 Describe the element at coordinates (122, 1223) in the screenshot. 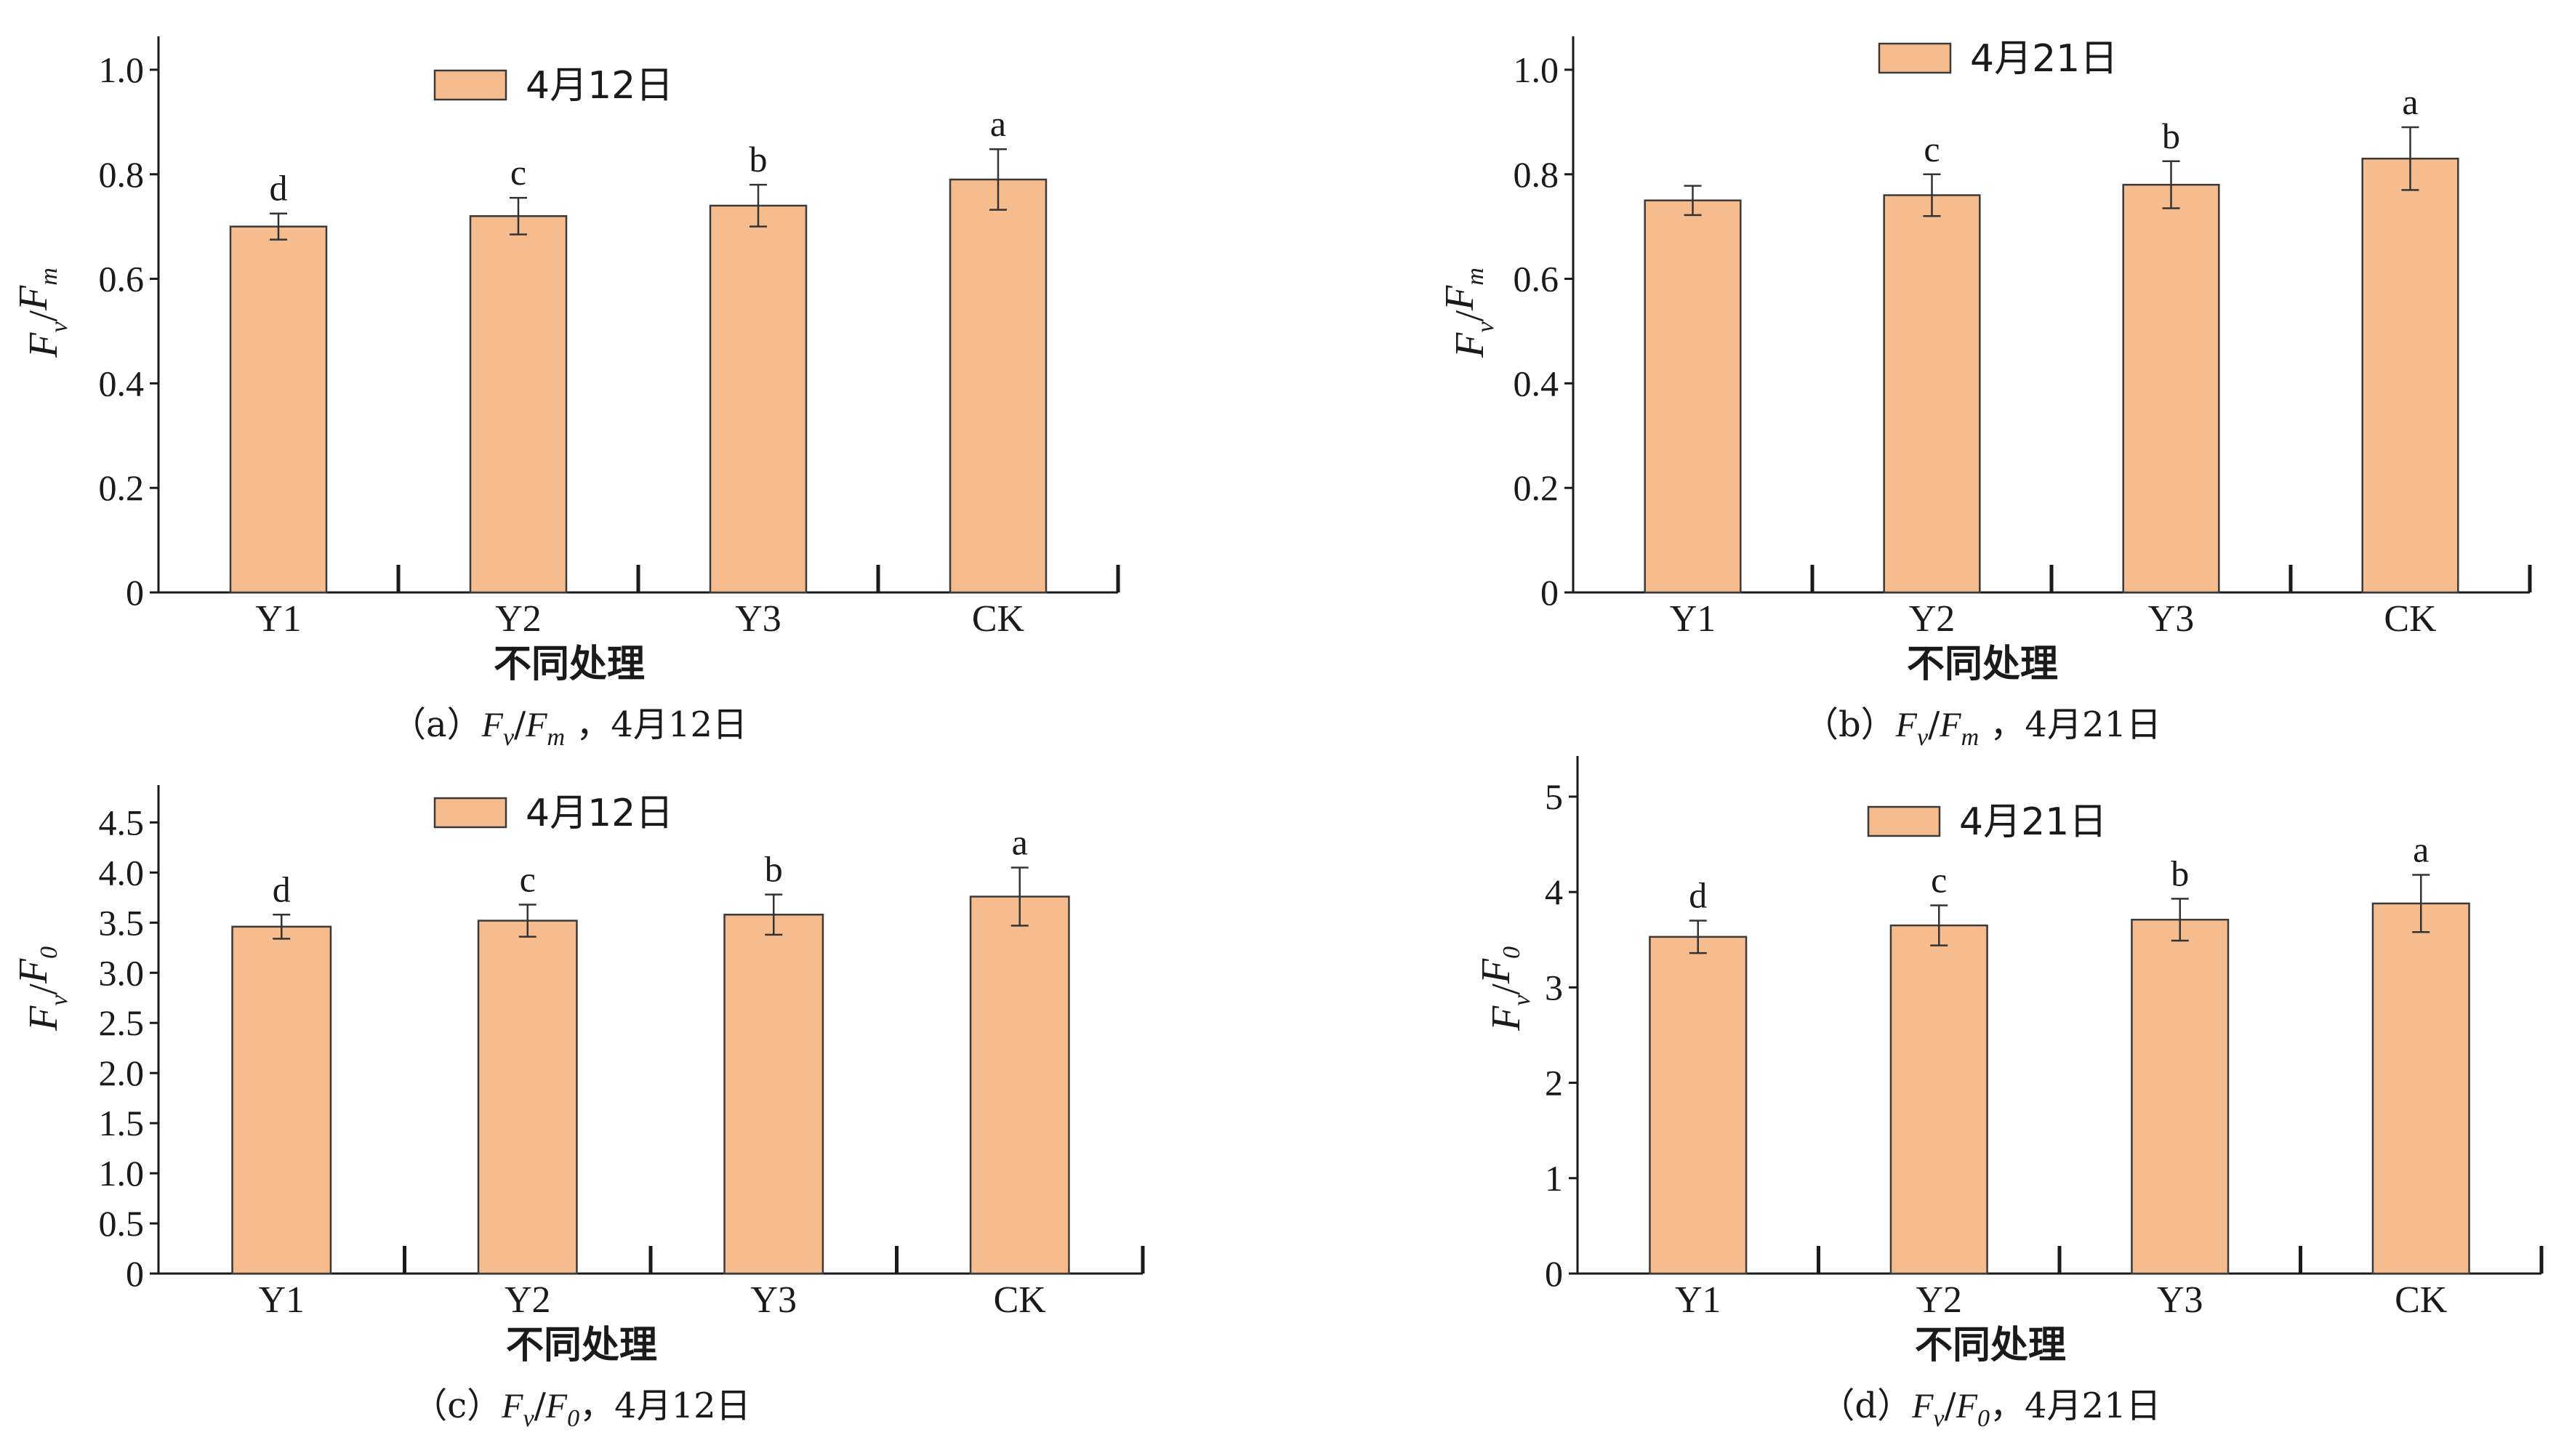

I see `y-tick-label: 0.5` at that location.